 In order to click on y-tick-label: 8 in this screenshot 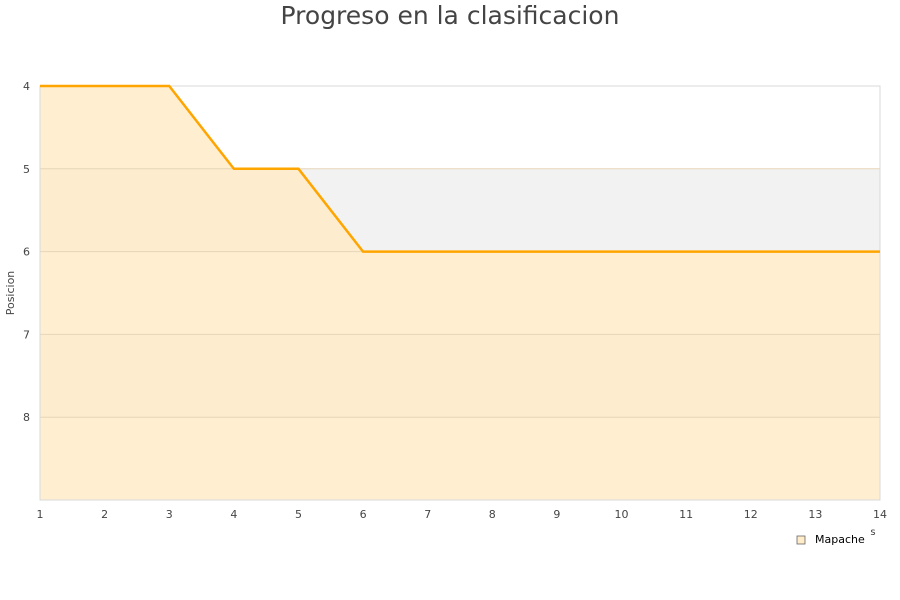, I will do `click(26, 417)`.